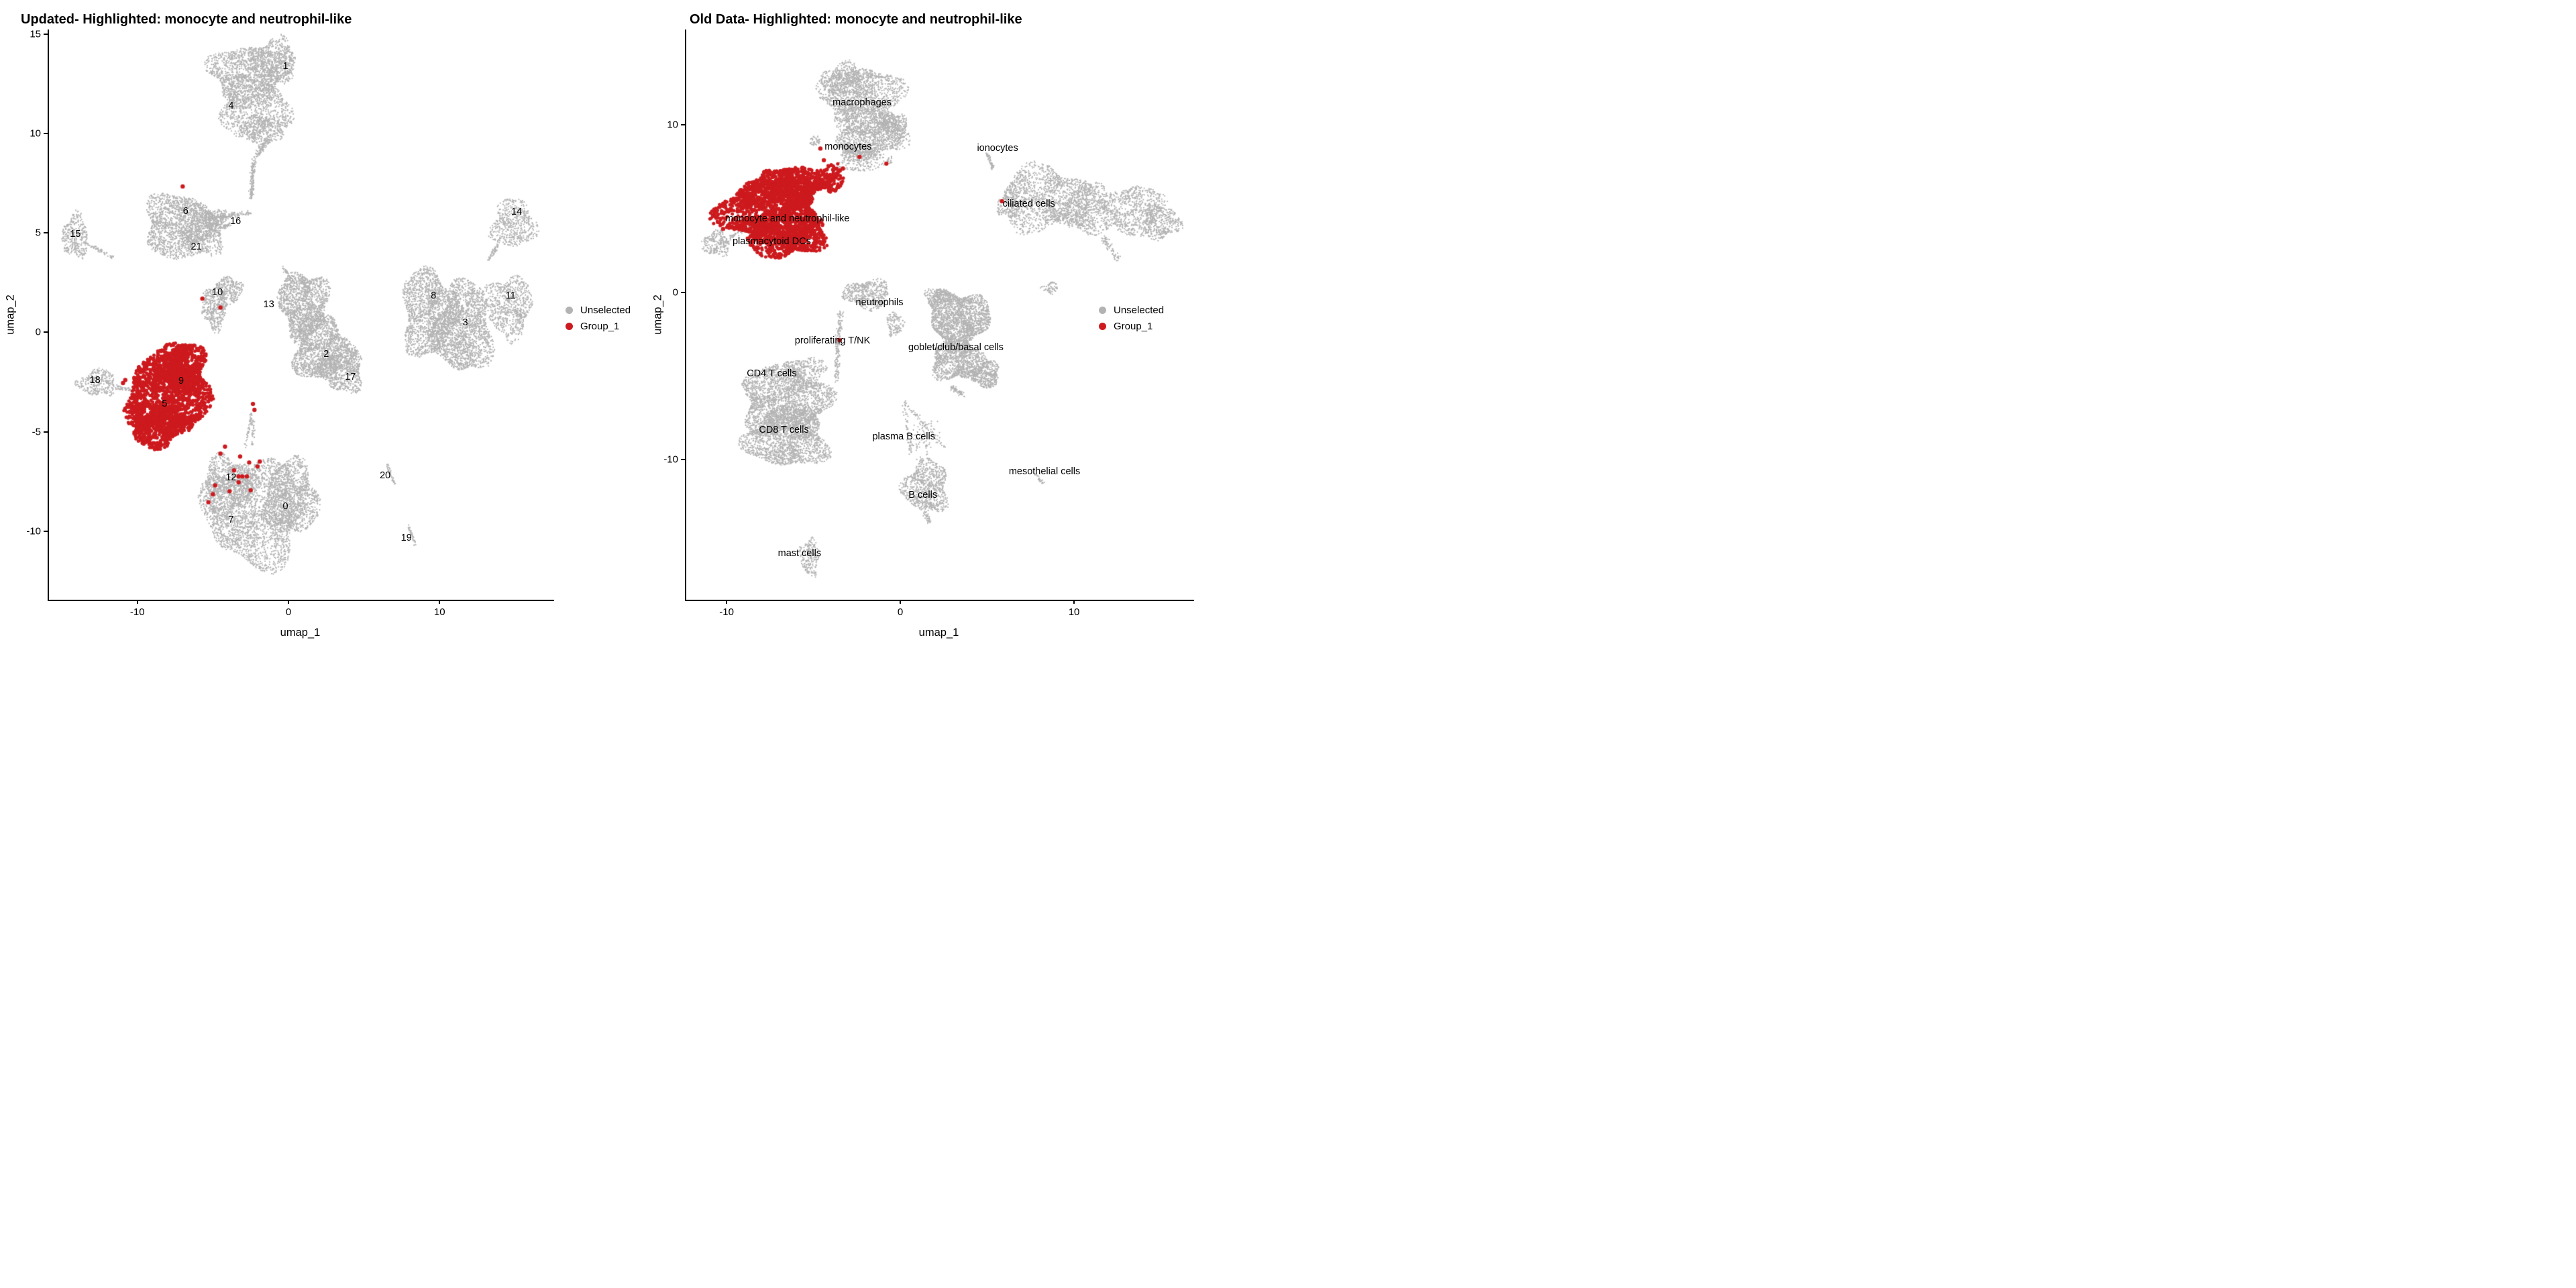  I want to click on legend-right: Unselected Group_1, so click(1131, 318).